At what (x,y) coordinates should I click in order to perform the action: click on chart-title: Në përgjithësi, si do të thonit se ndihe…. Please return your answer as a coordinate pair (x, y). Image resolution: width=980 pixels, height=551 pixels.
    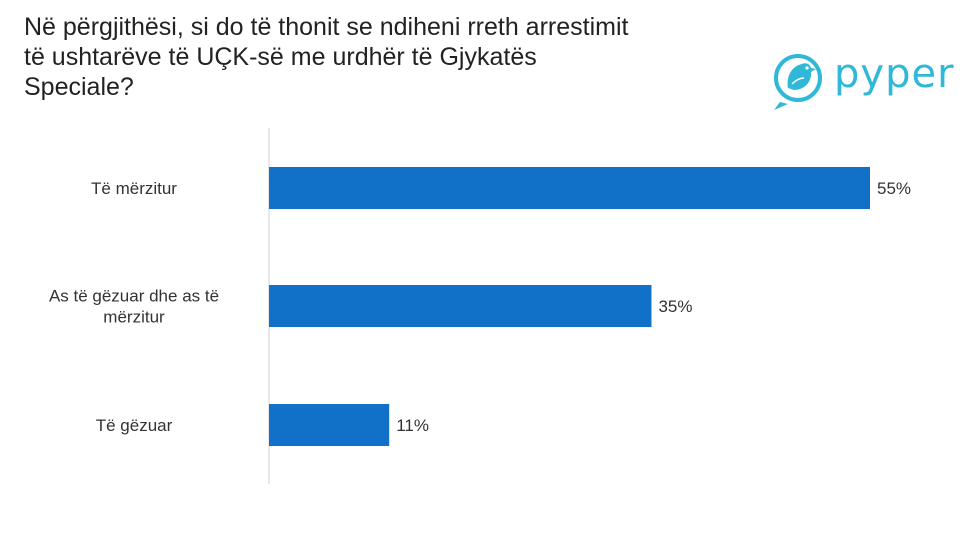
    Looking at the image, I should click on (326, 57).